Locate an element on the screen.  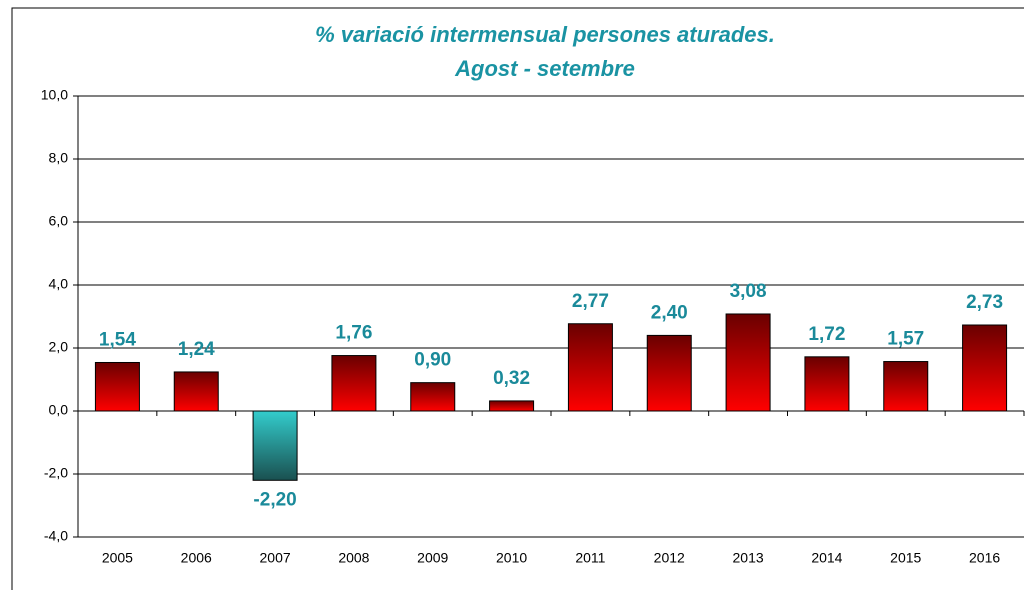
x-tick-label: 2011 is located at coordinates (590, 558).